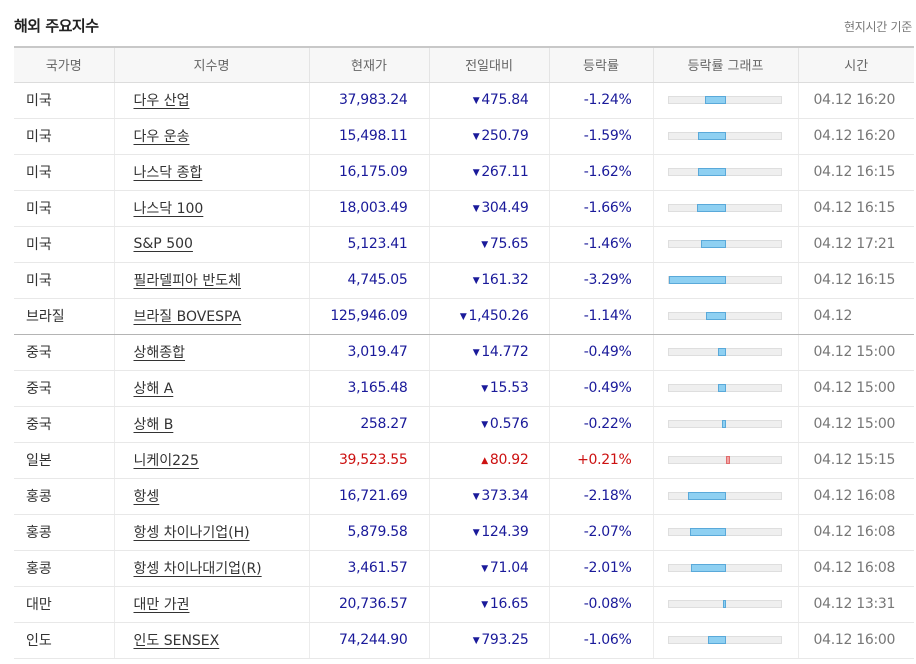 The image size is (916, 664). Describe the element at coordinates (176, 641) in the screenshot. I see `index-name-link: 인도 SENSEX` at that location.